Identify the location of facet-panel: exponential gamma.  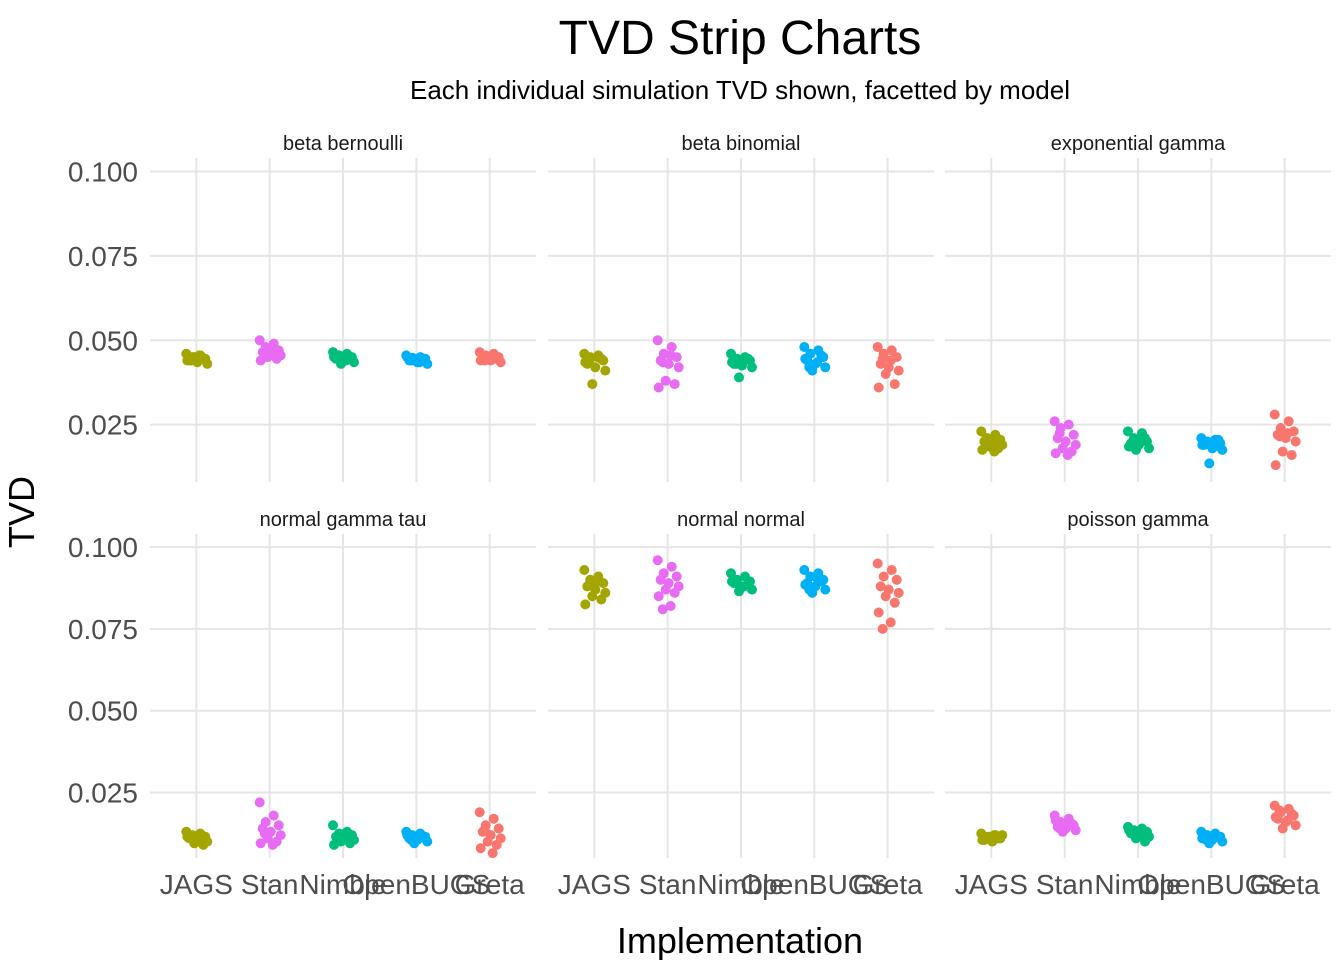
(1138, 307).